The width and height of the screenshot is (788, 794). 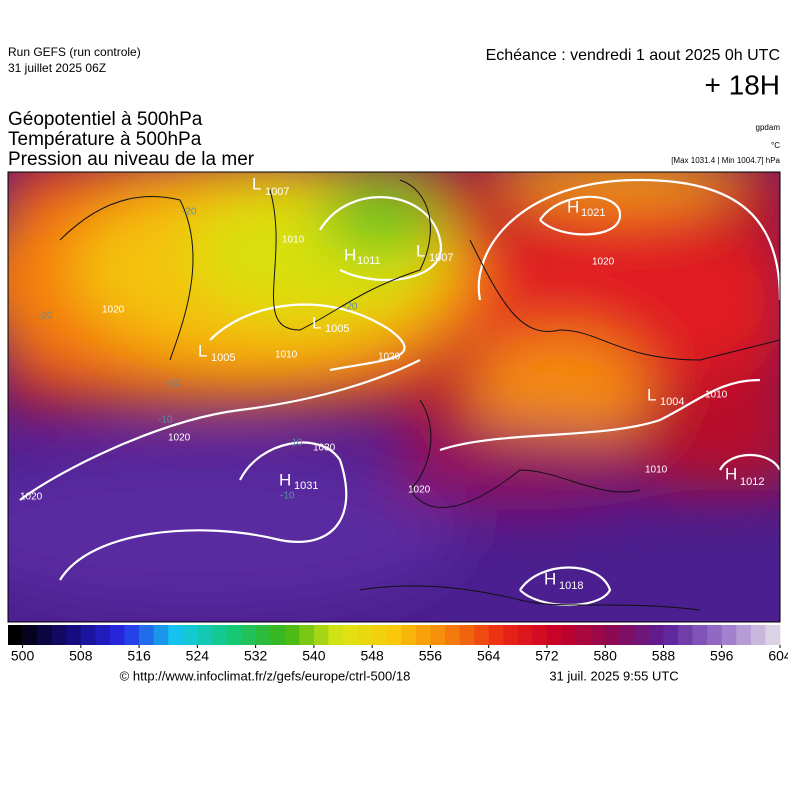 What do you see at coordinates (372, 656) in the screenshot?
I see `colorbar-label: 548` at bounding box center [372, 656].